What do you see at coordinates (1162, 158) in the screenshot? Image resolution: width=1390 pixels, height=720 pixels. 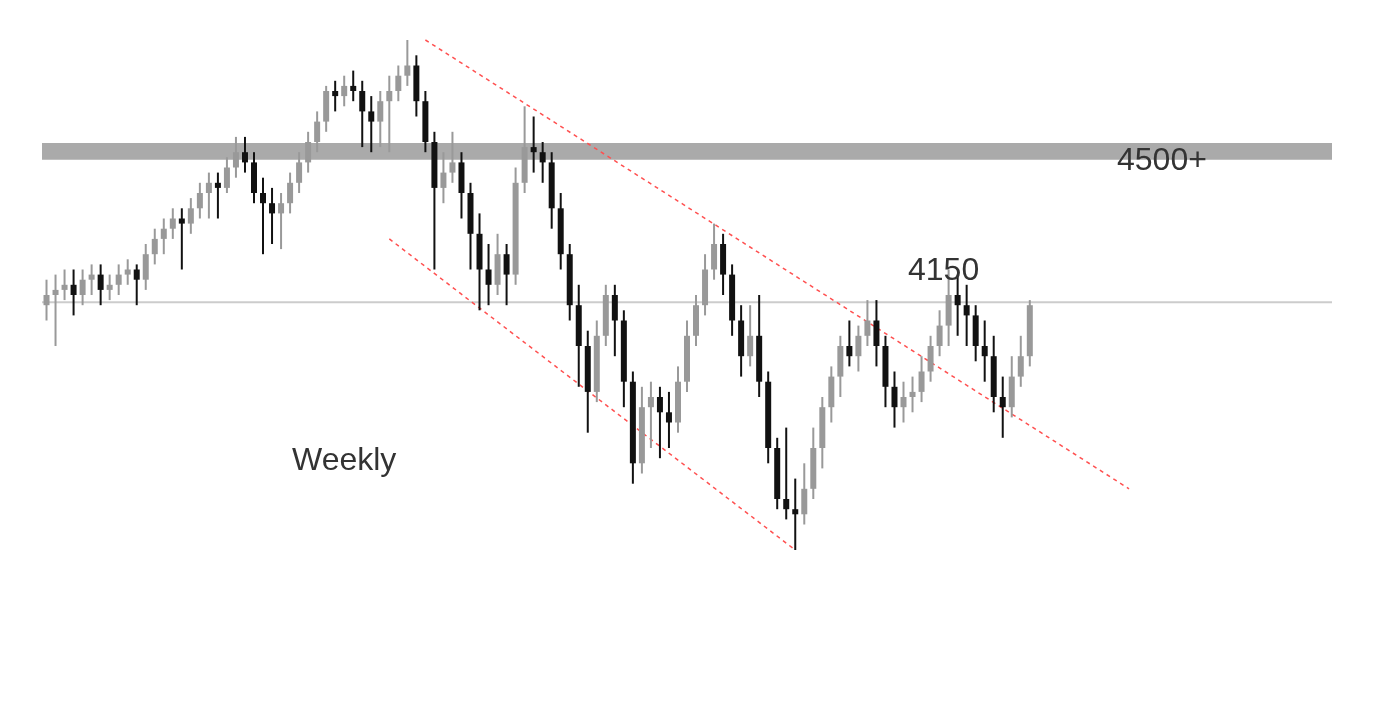 I see `band-label: 4500+` at bounding box center [1162, 158].